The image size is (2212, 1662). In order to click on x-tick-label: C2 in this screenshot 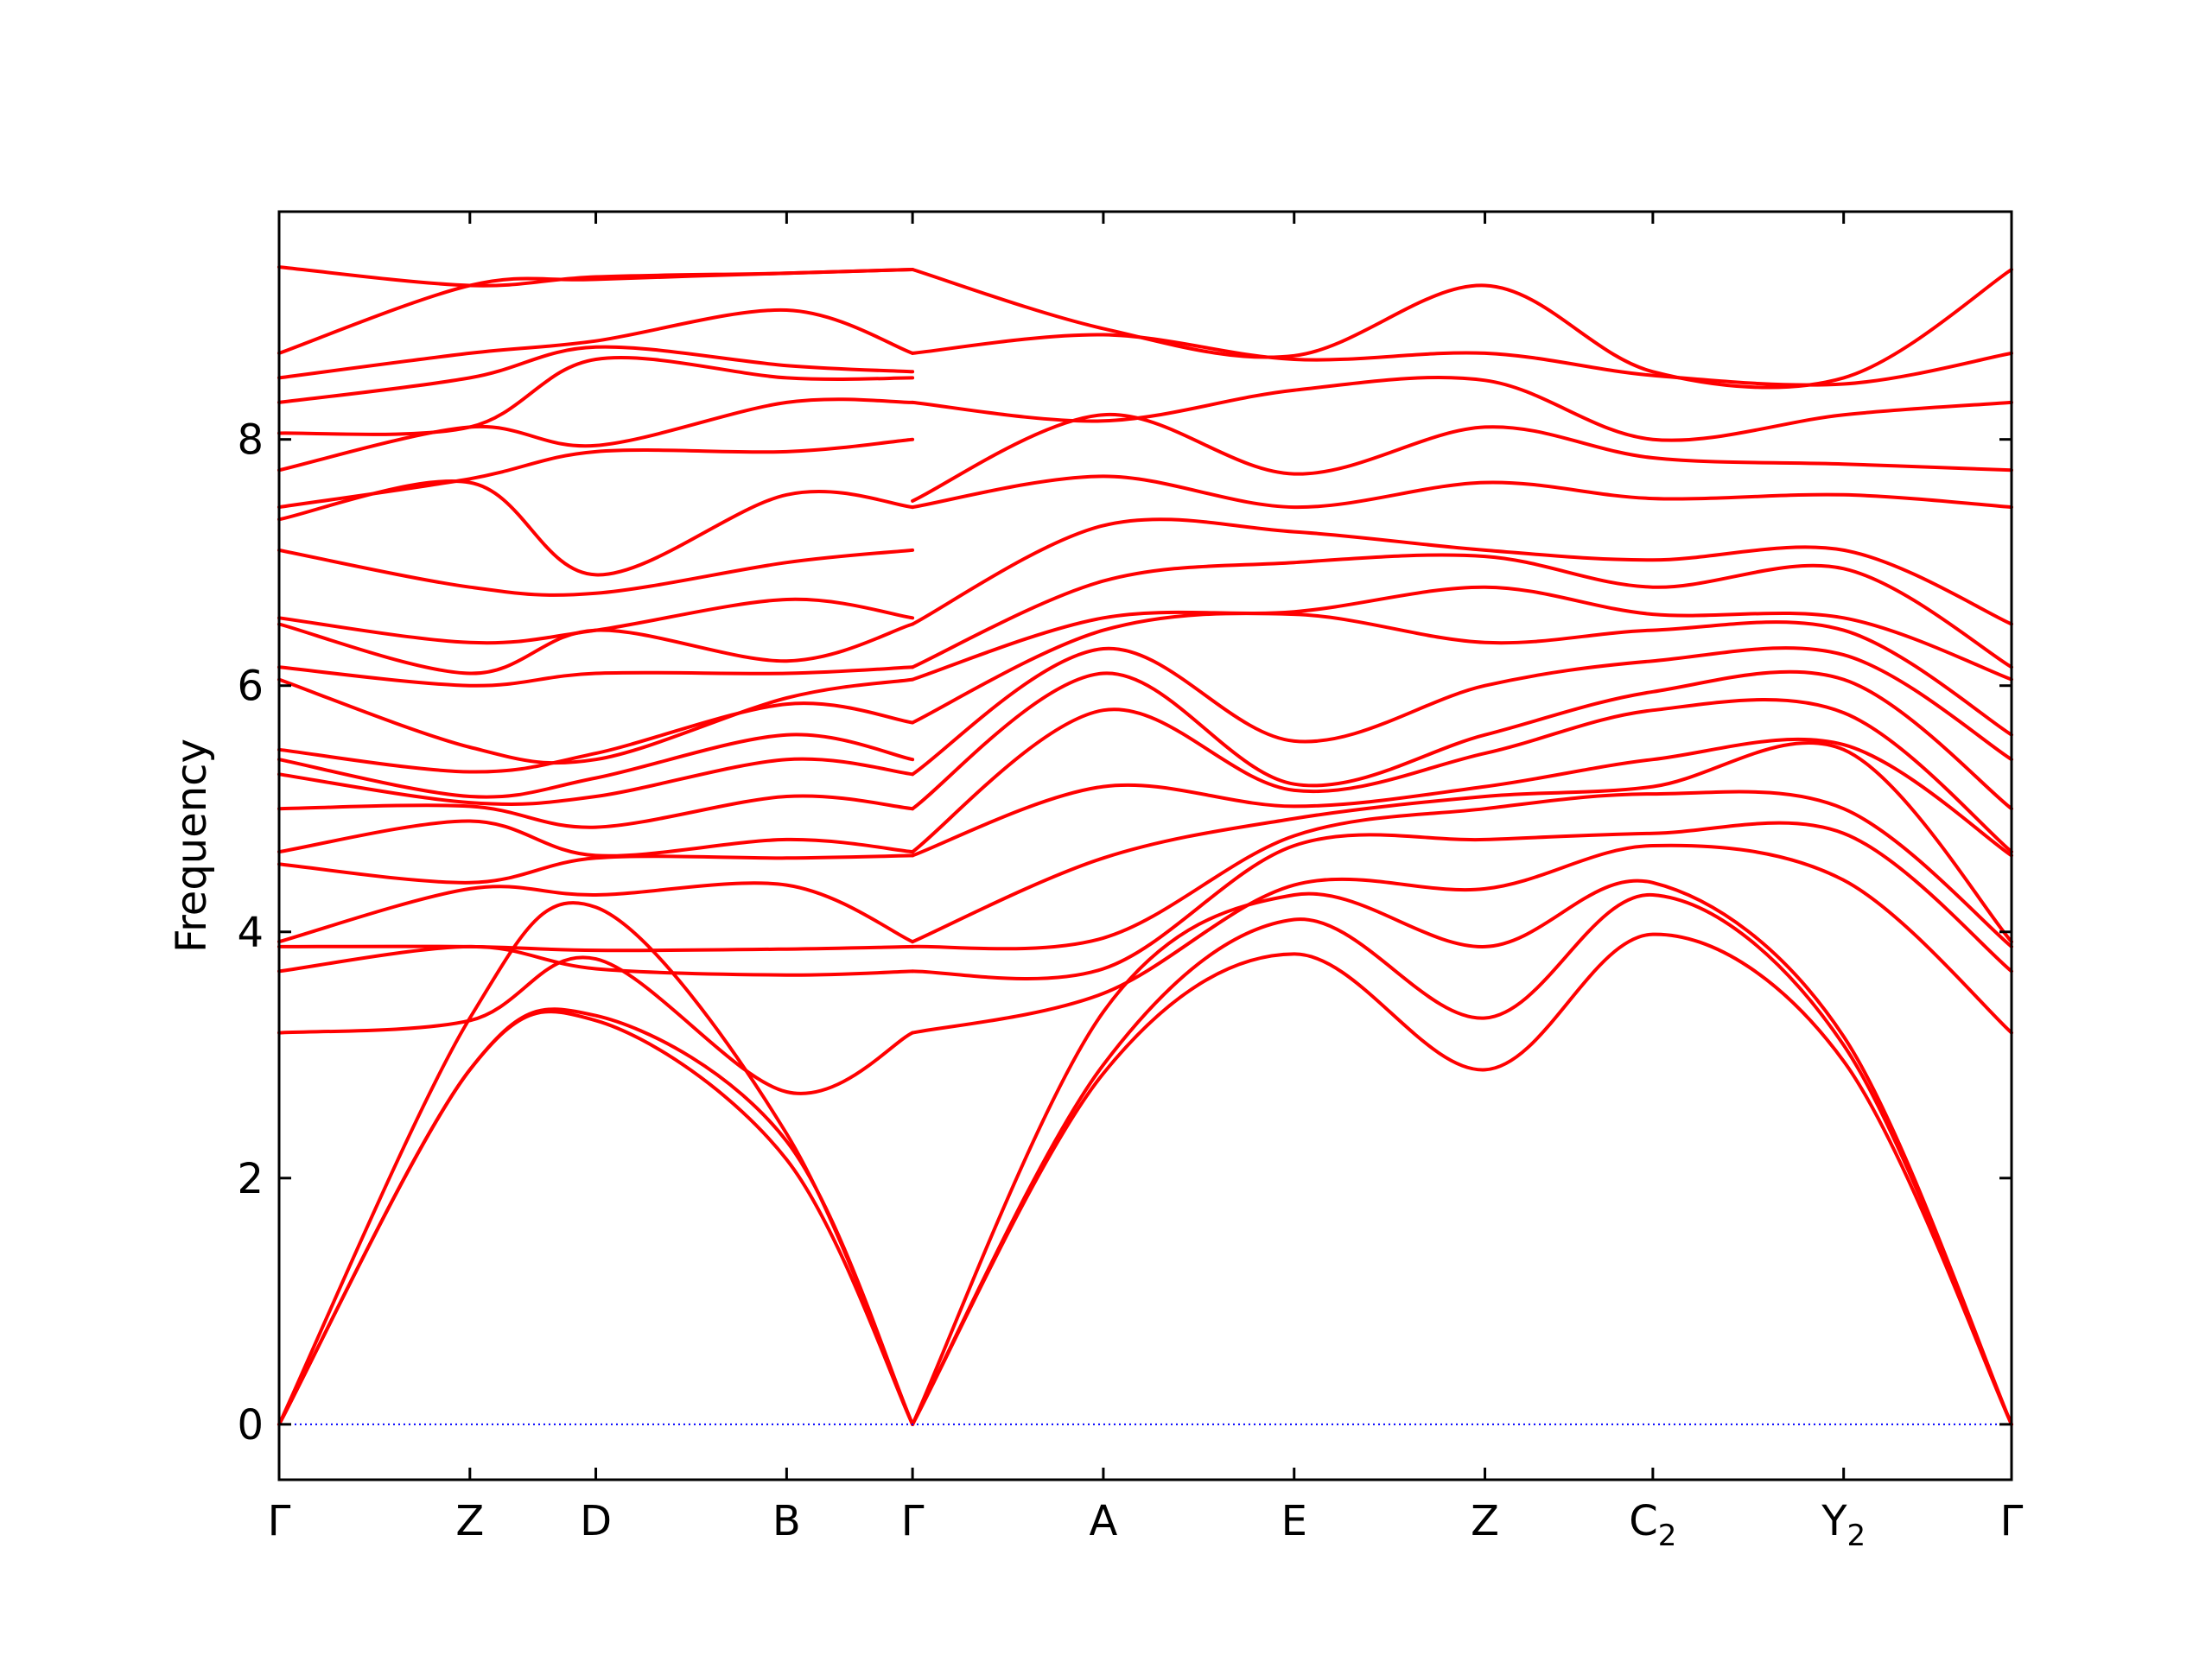, I will do `click(1652, 1525)`.